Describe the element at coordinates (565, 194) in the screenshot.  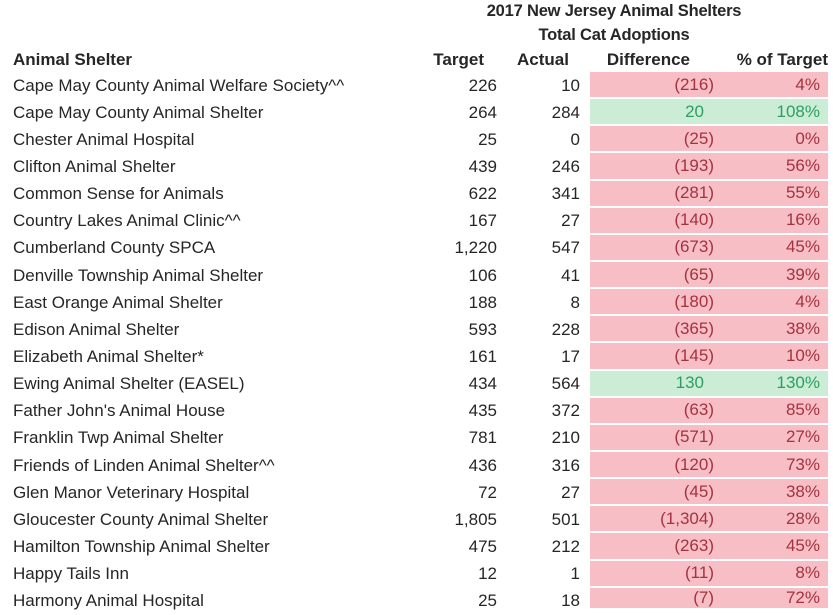
I see `actual-cell: 341` at that location.